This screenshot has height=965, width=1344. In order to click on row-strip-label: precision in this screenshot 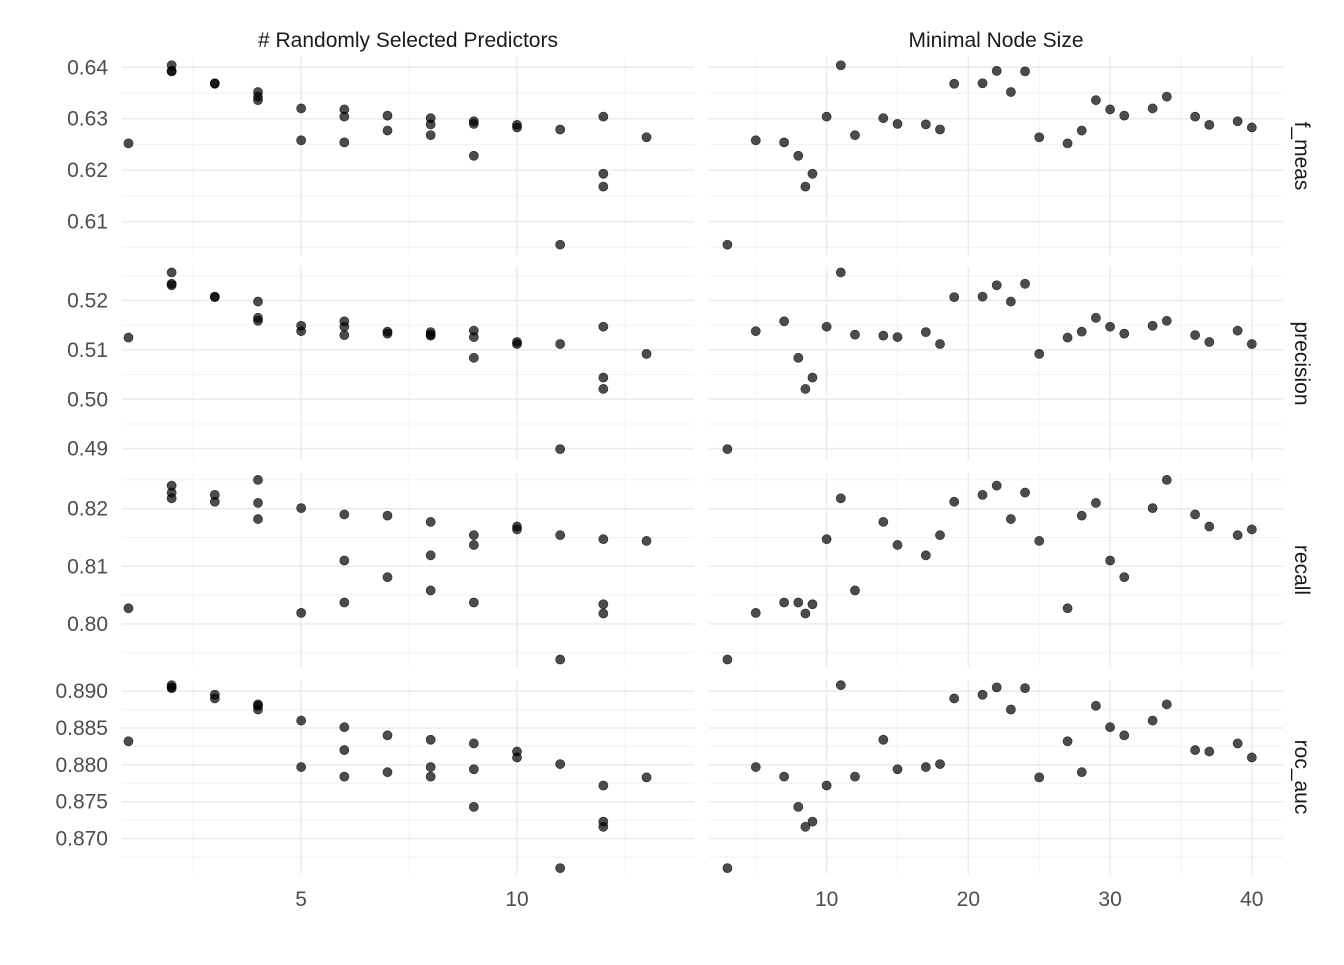, I will do `click(1301, 363)`.